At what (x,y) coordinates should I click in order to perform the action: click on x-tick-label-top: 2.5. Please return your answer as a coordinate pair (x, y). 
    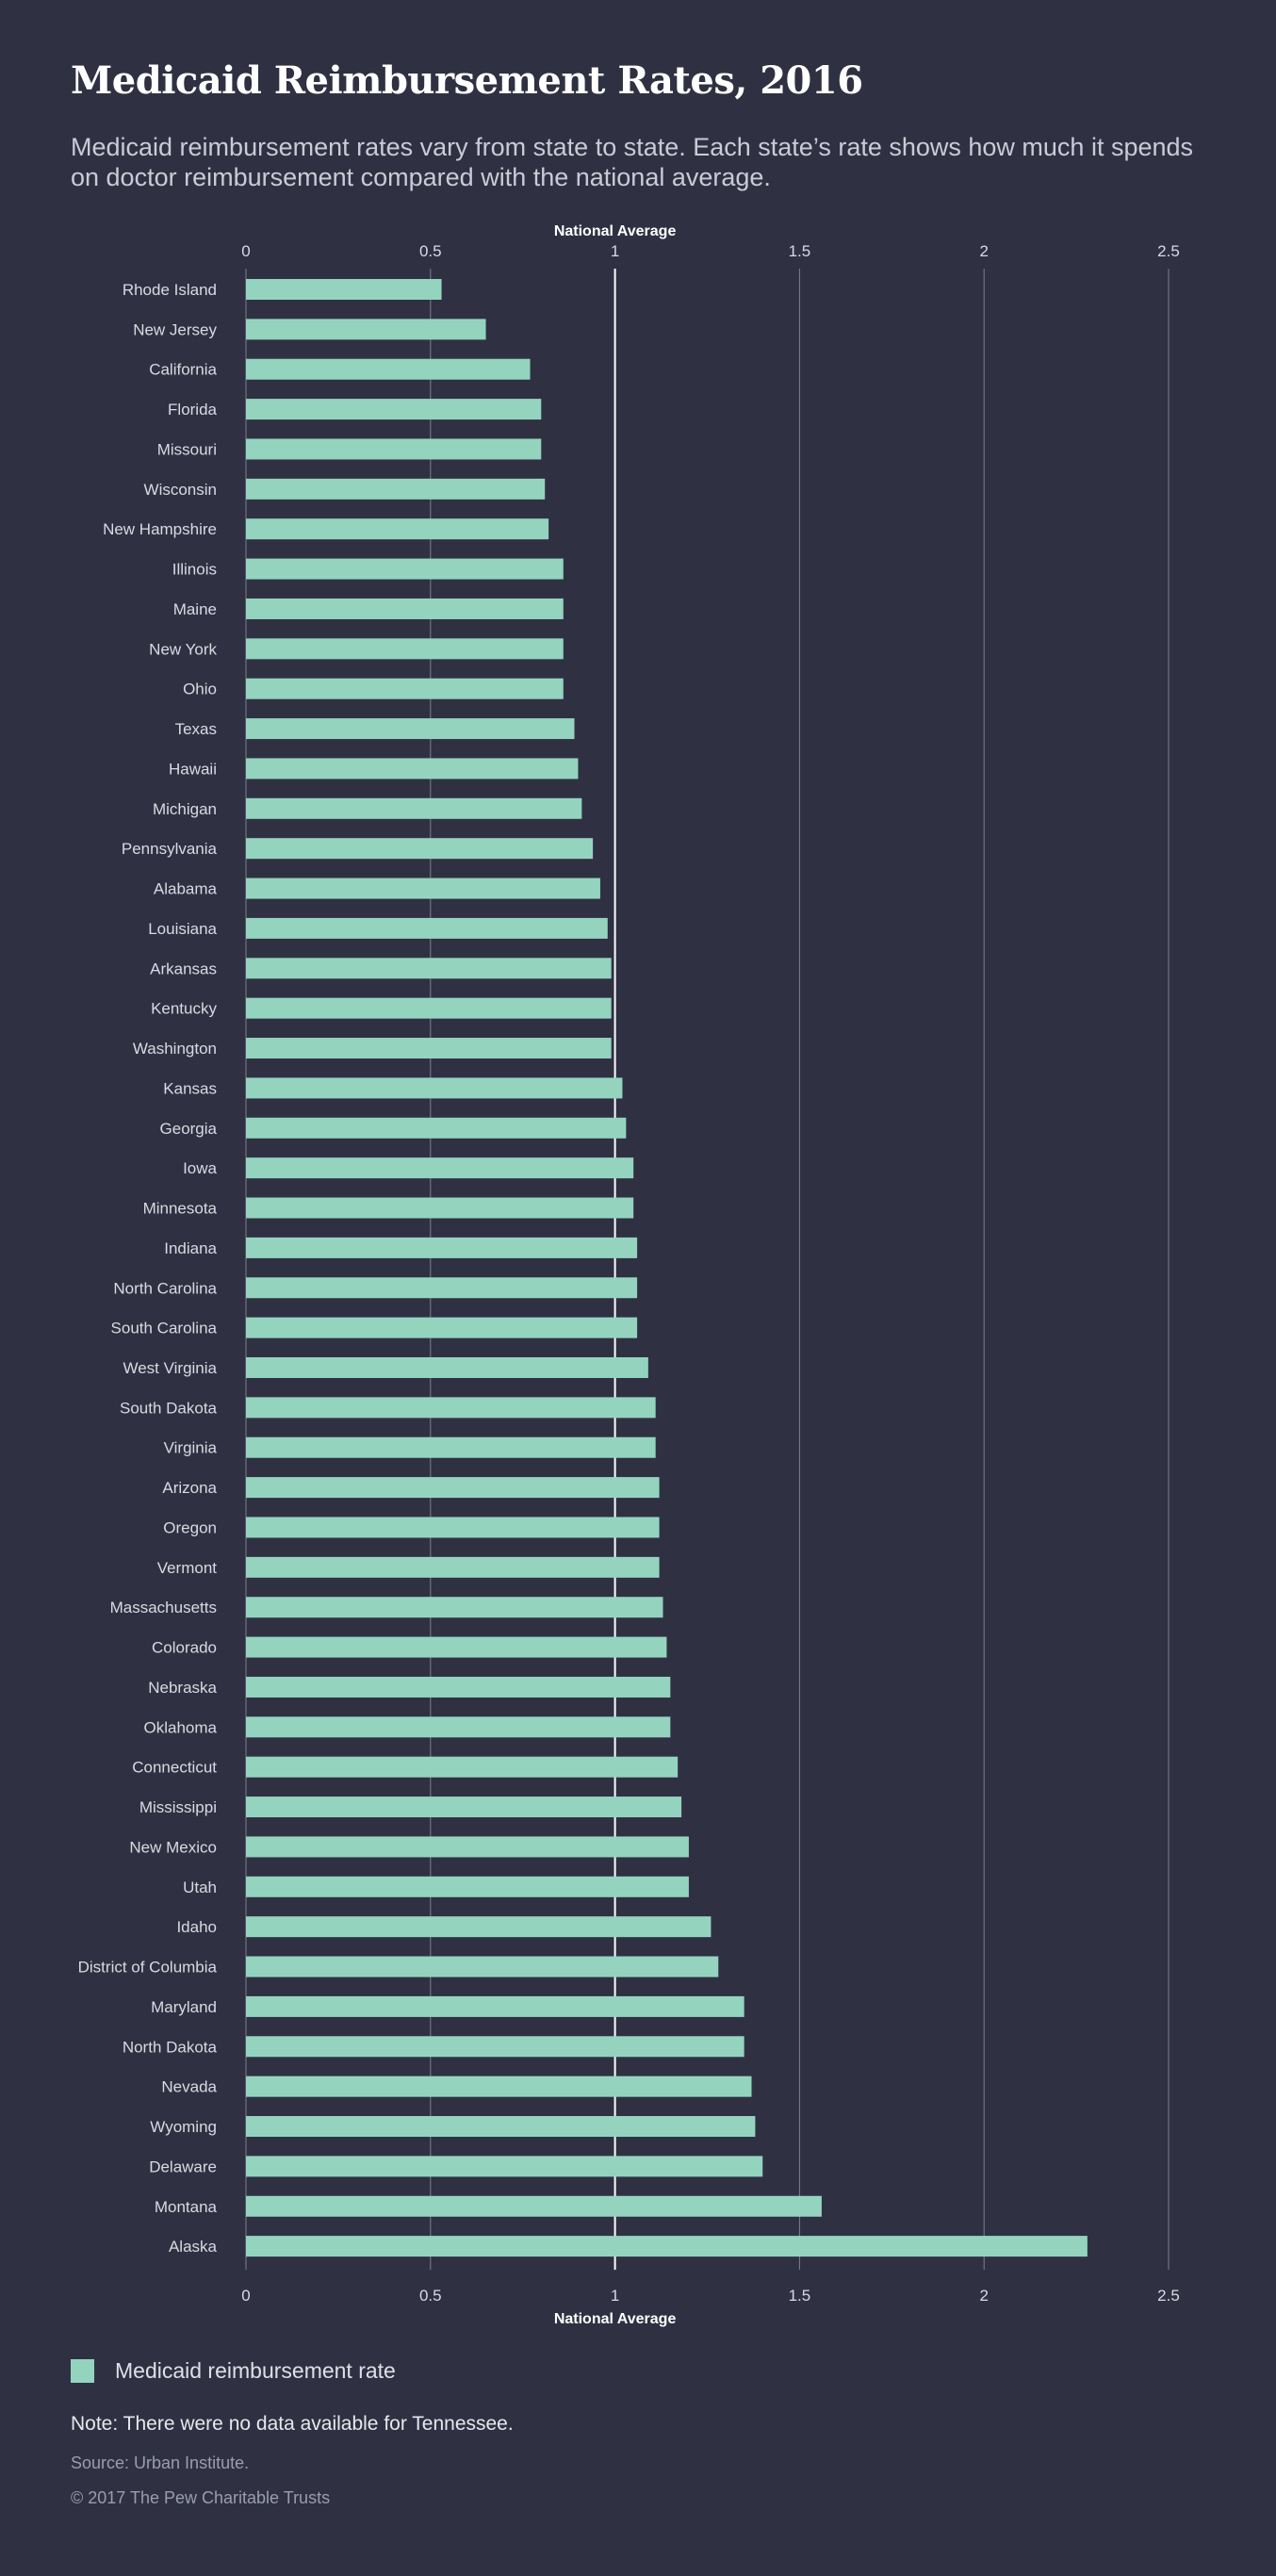
    Looking at the image, I should click on (1168, 251).